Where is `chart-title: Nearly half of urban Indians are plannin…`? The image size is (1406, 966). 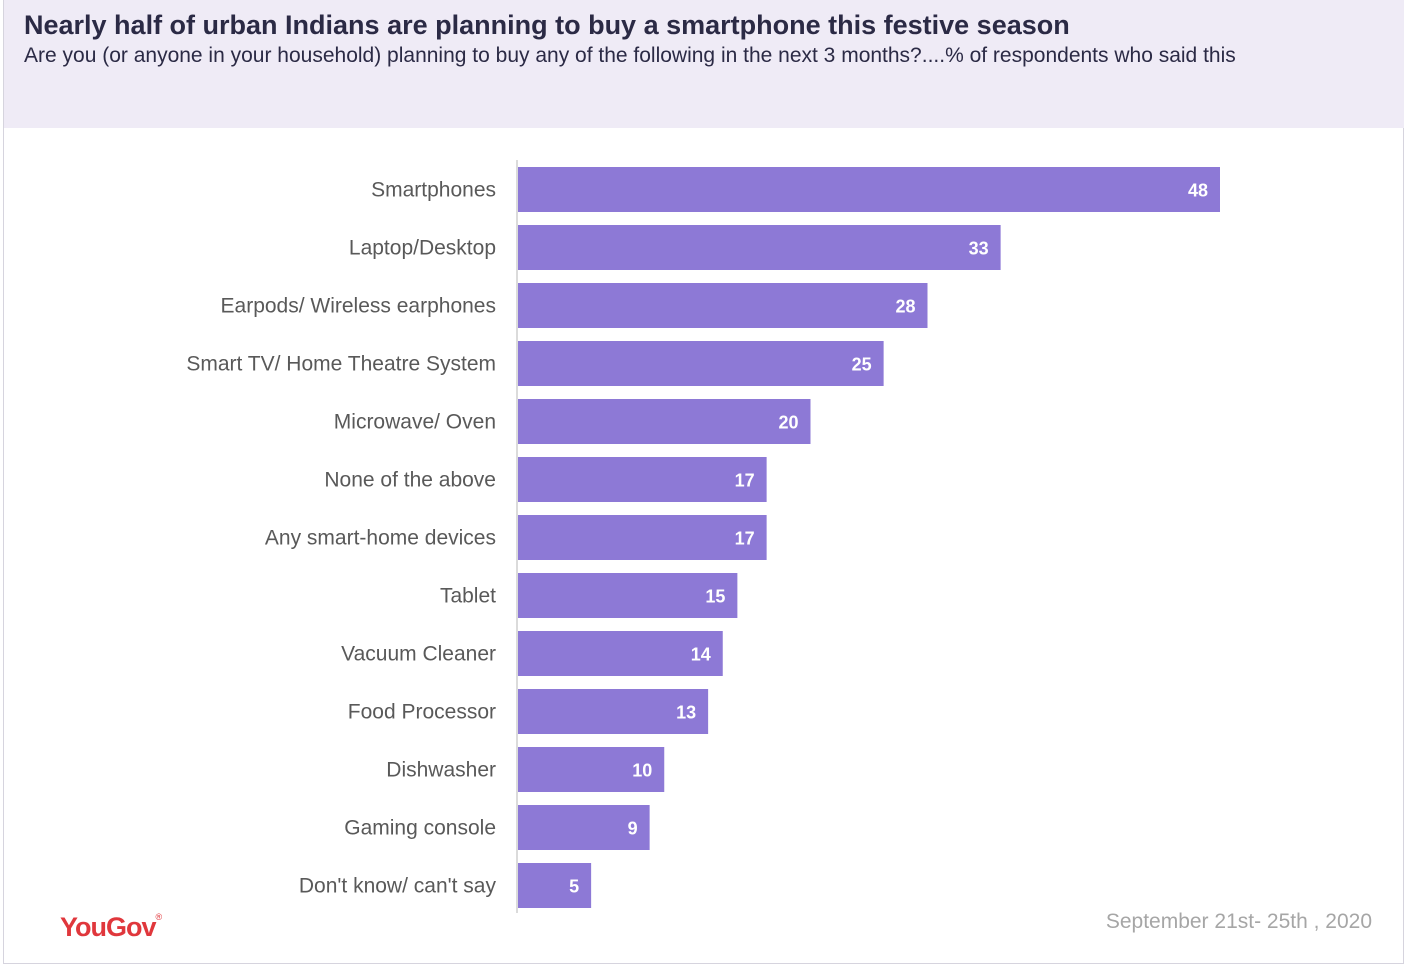
chart-title: Nearly half of urban Indians are plannin… is located at coordinates (547, 25).